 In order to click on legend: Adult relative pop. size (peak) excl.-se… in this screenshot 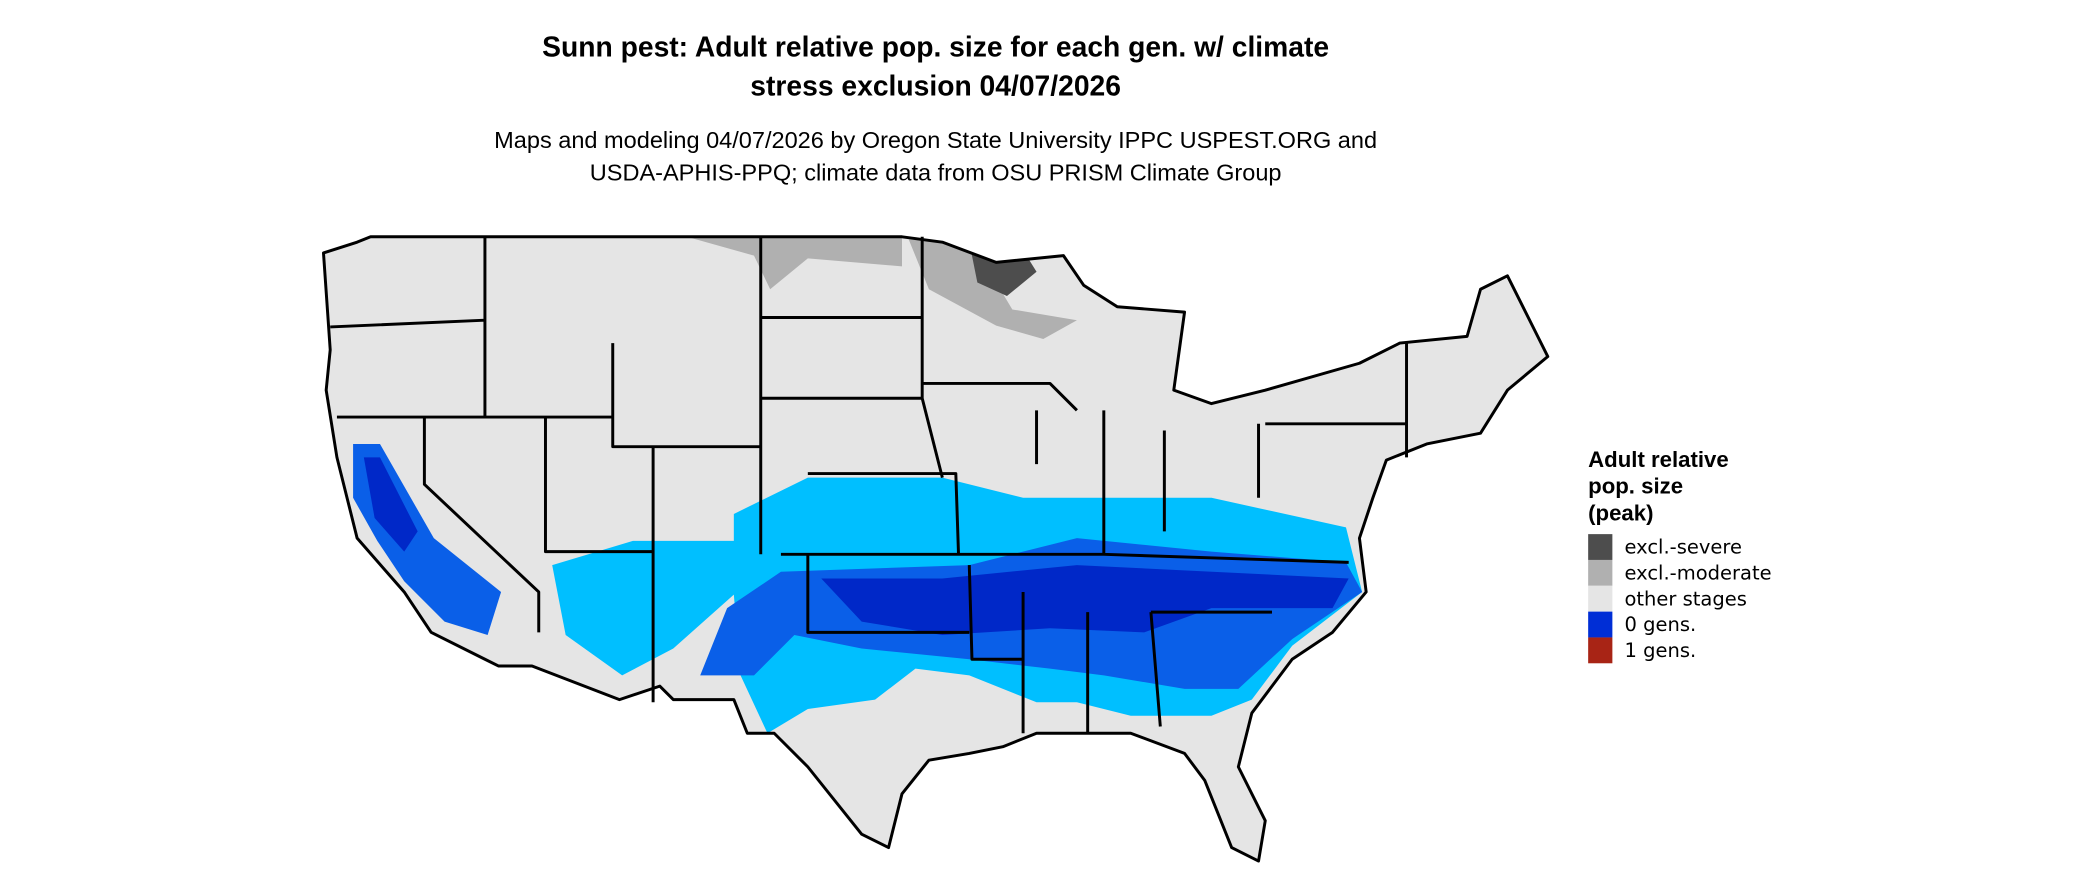, I will do `click(1680, 555)`.